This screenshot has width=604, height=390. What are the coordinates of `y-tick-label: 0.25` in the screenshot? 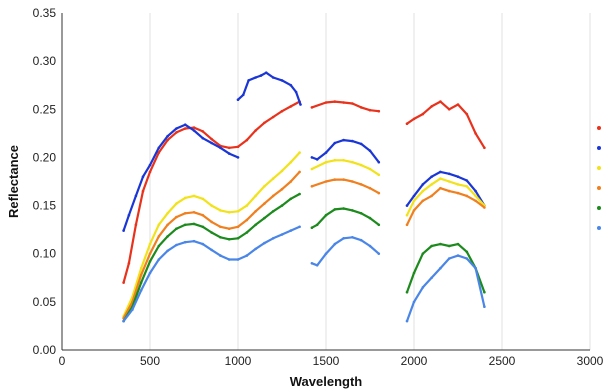 It's located at (45, 109).